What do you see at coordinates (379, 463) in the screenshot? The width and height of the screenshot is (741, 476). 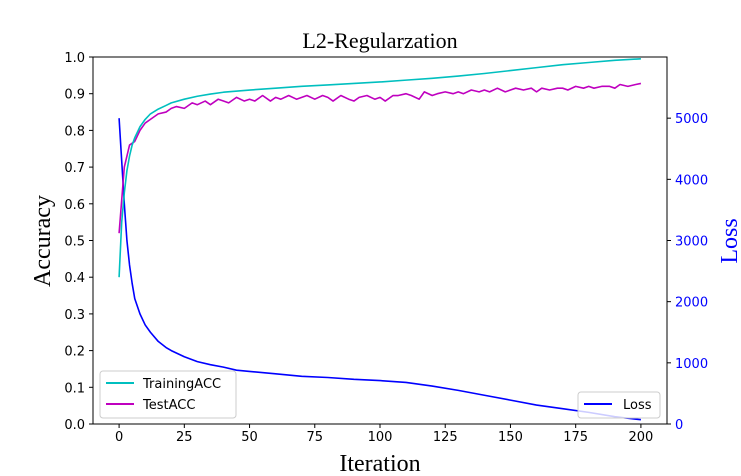 I see `x-axis-label: Iteration` at bounding box center [379, 463].